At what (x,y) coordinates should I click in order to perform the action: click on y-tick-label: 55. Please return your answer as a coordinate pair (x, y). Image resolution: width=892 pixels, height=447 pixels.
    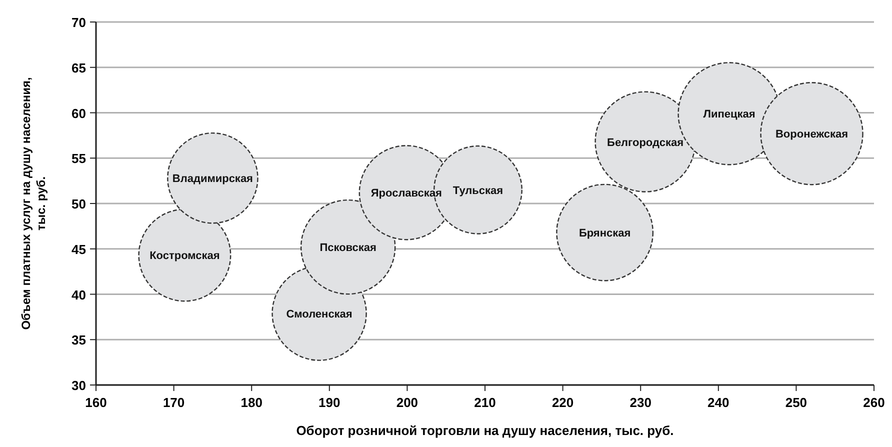
    Looking at the image, I should click on (79, 158).